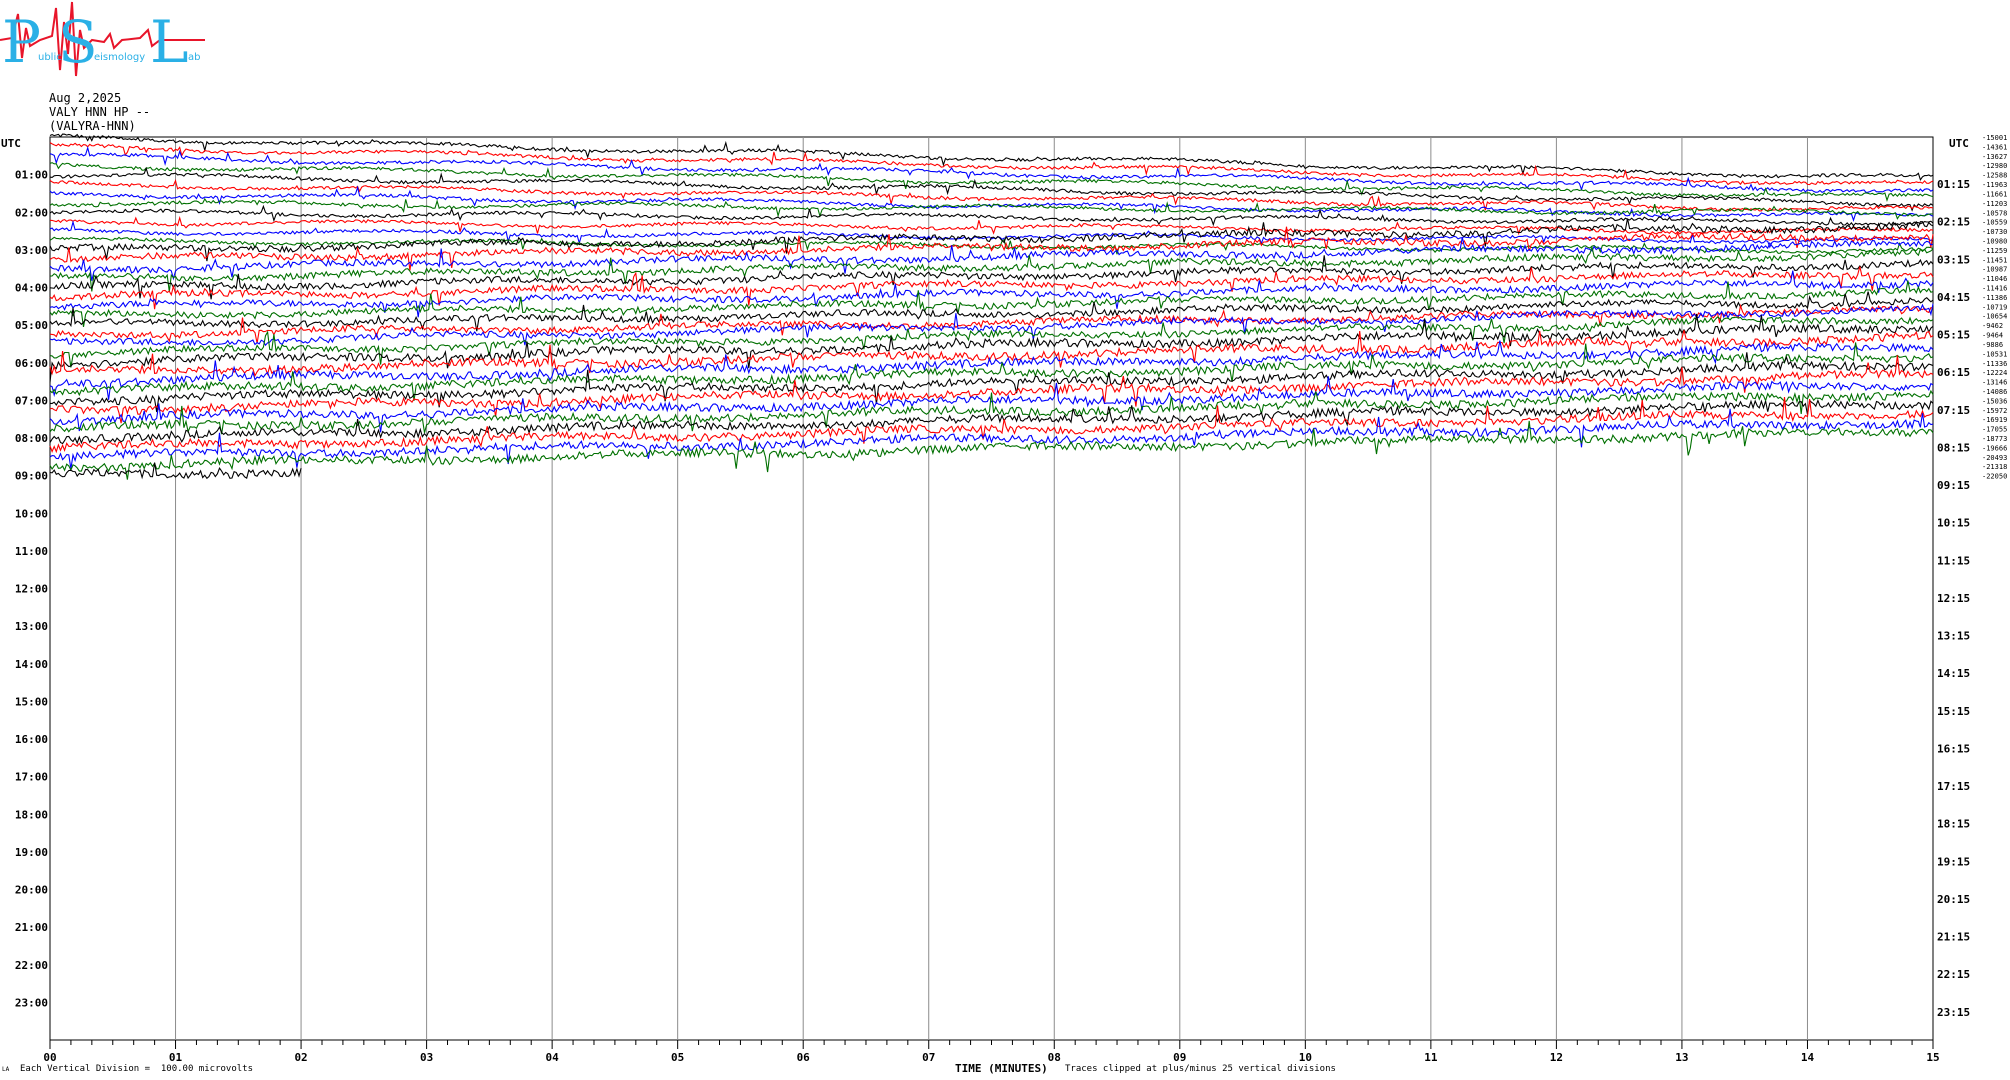 This screenshot has height=1080, width=2010. What do you see at coordinates (50, 57) in the screenshot?
I see `logo-word-1: ublic` at bounding box center [50, 57].